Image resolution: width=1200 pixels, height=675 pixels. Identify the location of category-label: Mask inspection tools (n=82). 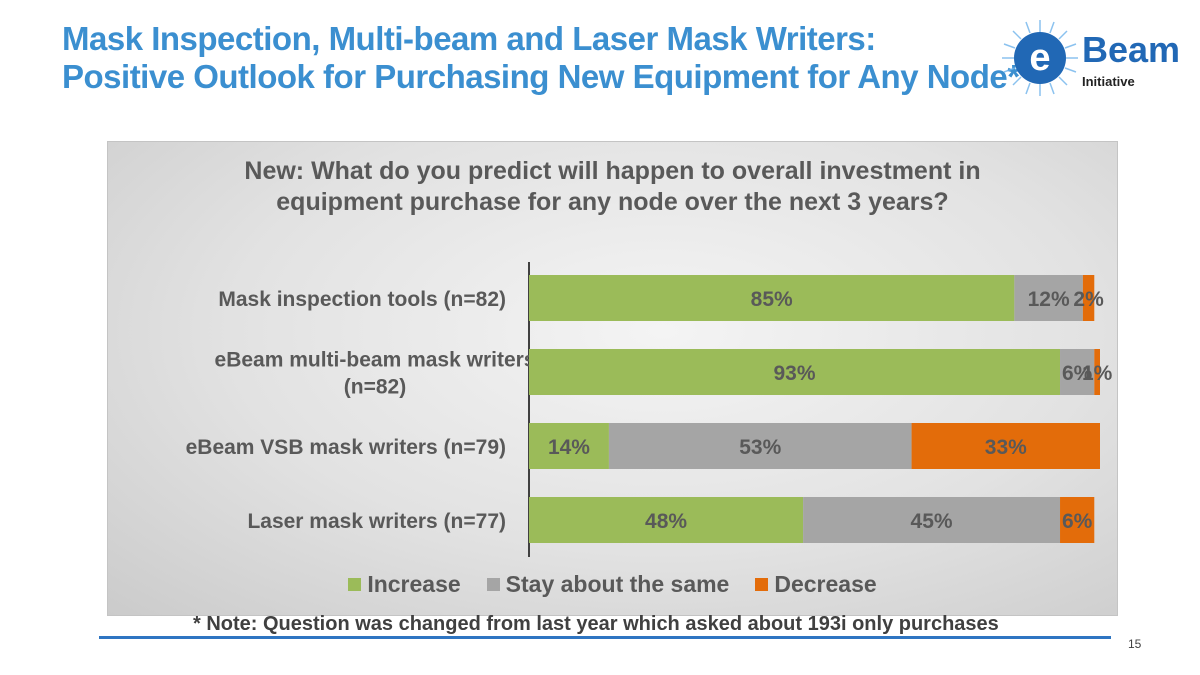
(362, 299).